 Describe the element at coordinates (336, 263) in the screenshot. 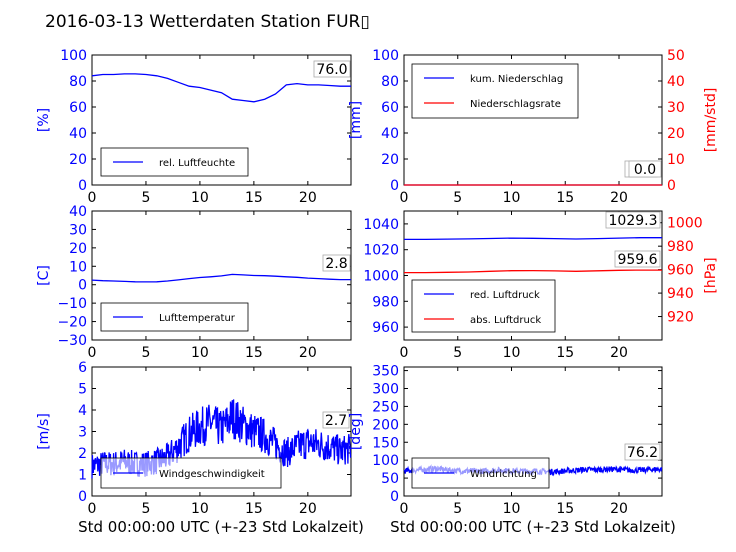

I see `value-annotation: 2.8` at that location.